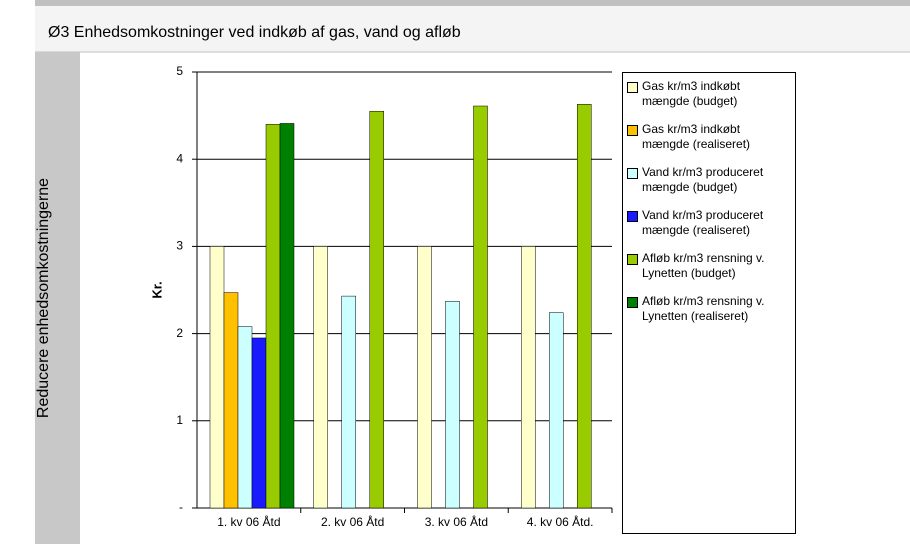 Image resolution: width=910 pixels, height=544 pixels. What do you see at coordinates (179, 71) in the screenshot?
I see `y-tick-label: 5` at bounding box center [179, 71].